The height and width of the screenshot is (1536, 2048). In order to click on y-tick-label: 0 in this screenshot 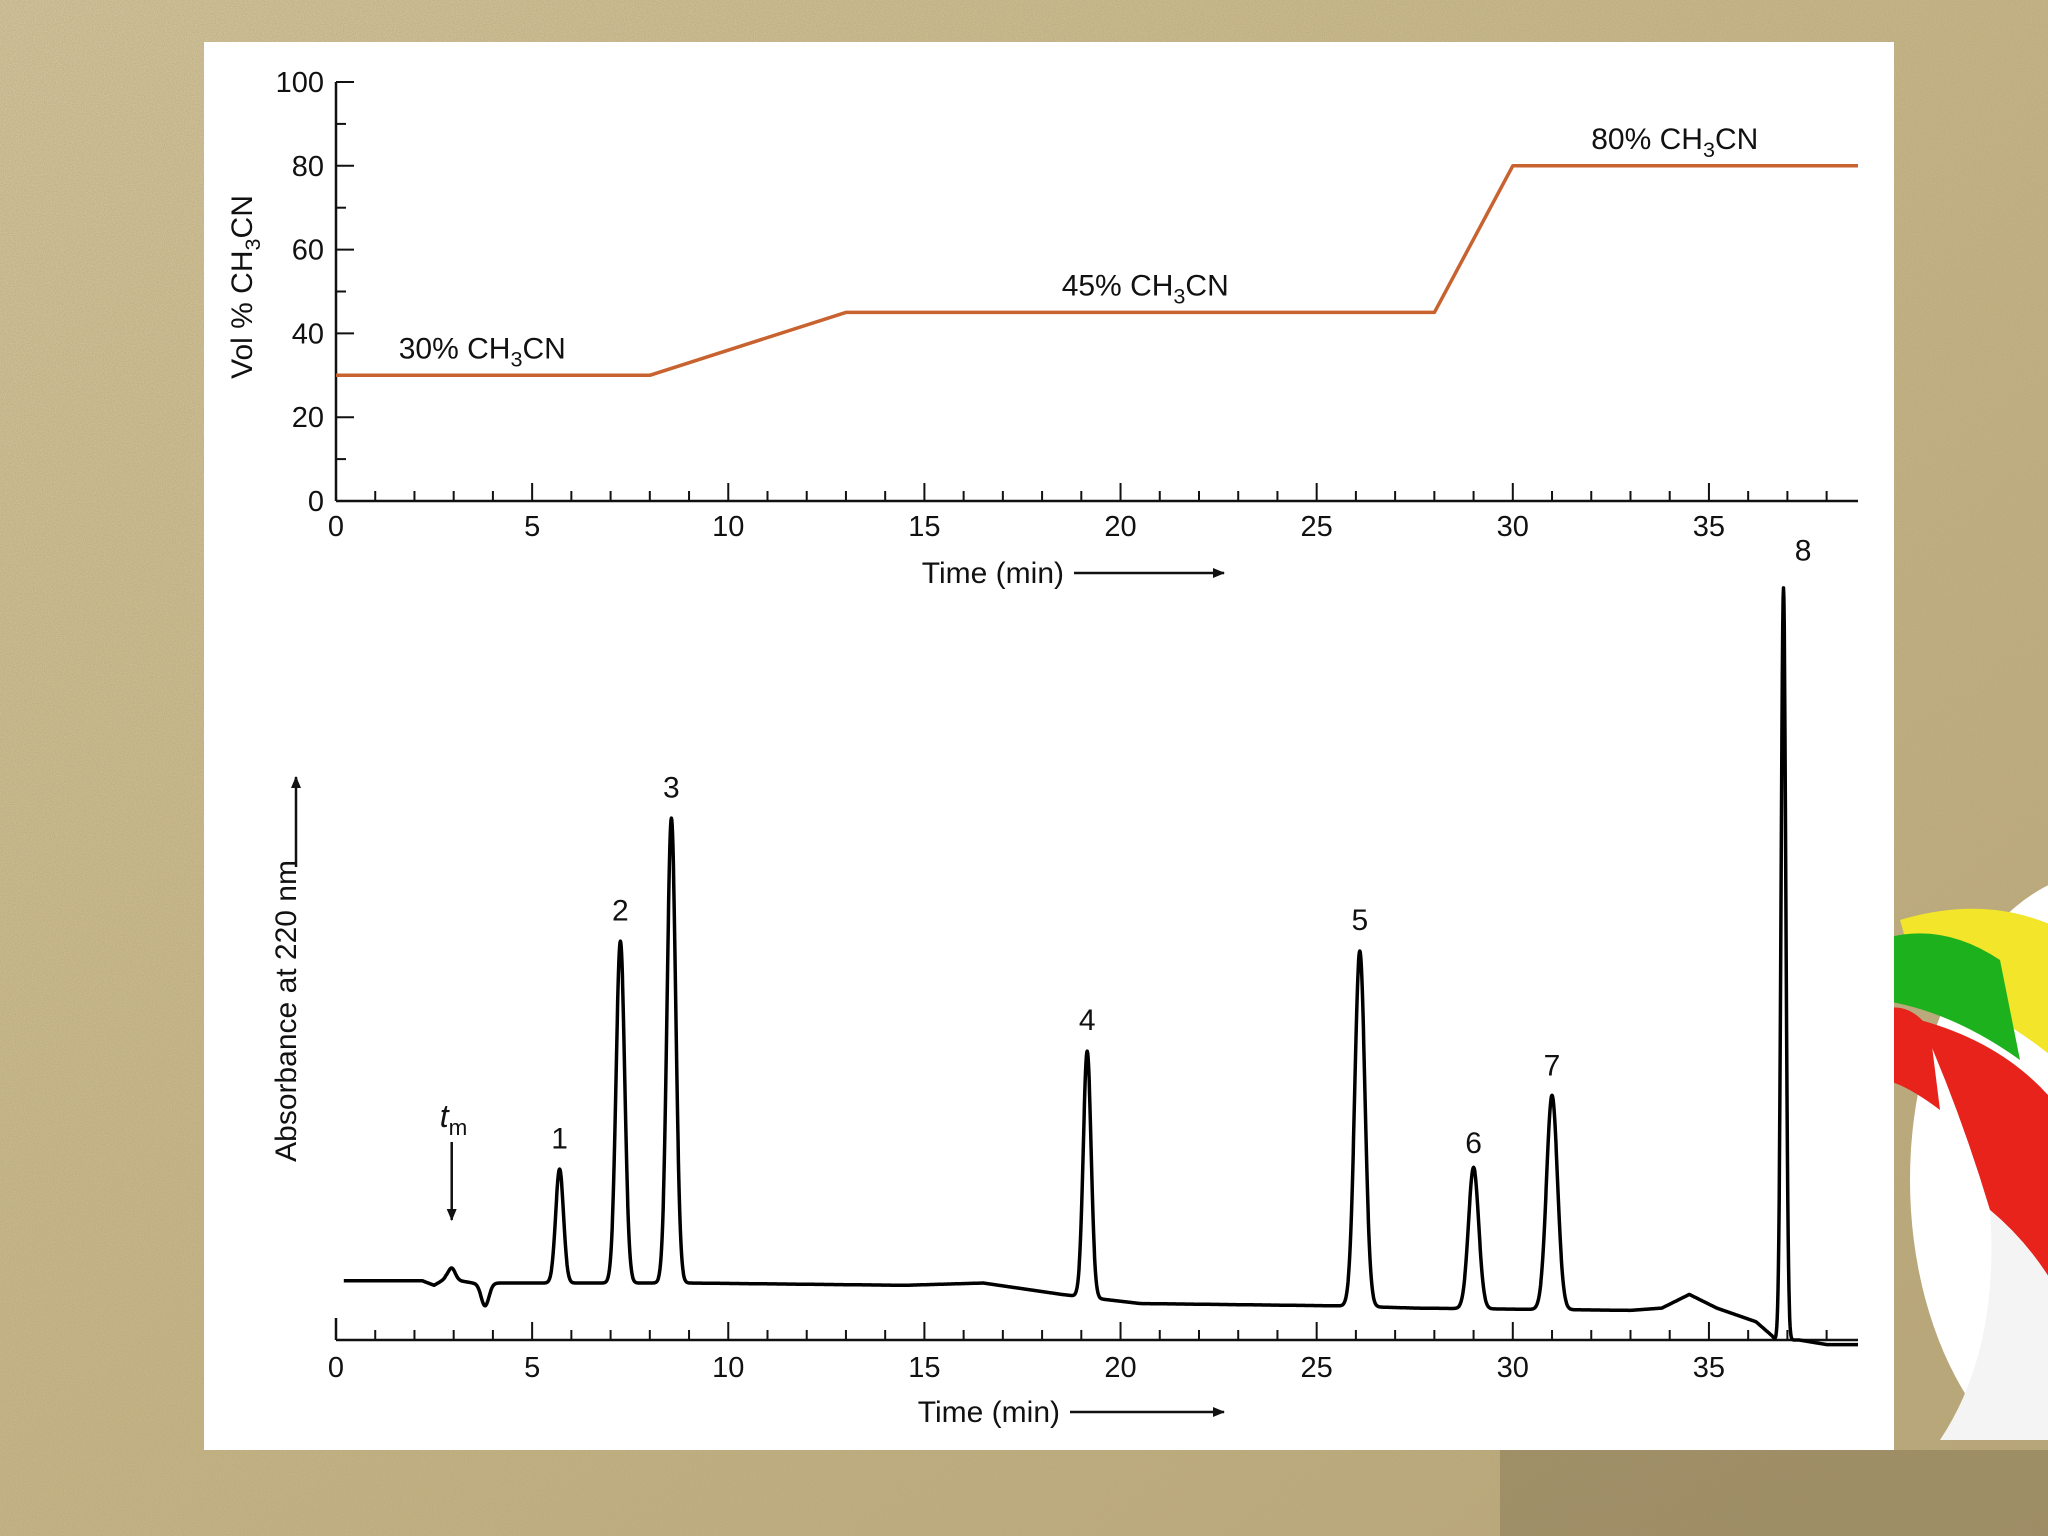, I will do `click(316, 502)`.